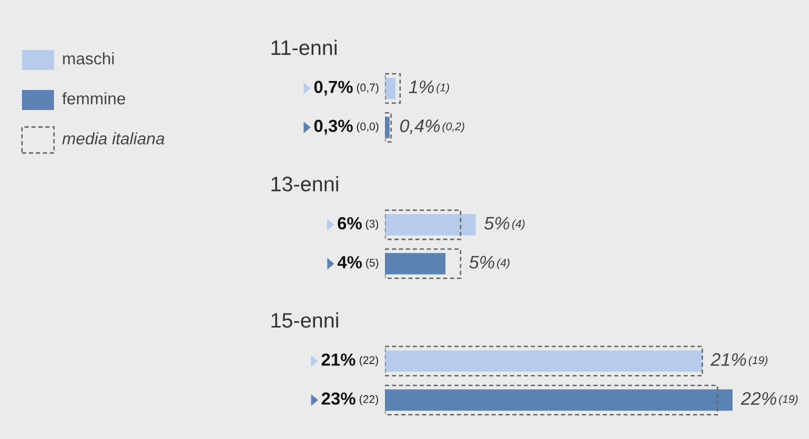  I want to click on data-label: 21% (22), so click(350, 359).